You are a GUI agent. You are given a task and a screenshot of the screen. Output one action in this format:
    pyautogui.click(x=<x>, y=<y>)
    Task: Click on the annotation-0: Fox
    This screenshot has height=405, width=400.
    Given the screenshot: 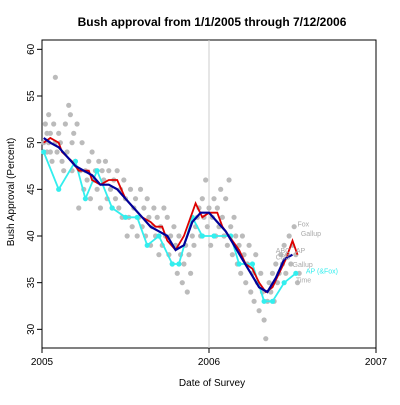 What is the action you would take?
    pyautogui.click(x=304, y=225)
    